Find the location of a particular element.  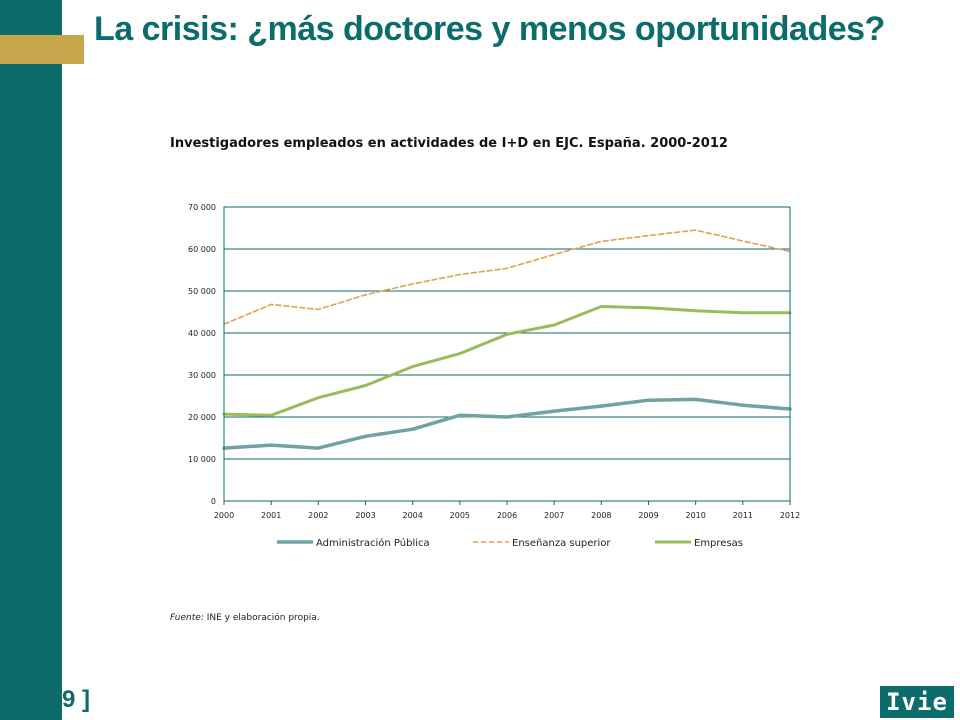

x-tick-label: 2001 is located at coordinates (271, 515).